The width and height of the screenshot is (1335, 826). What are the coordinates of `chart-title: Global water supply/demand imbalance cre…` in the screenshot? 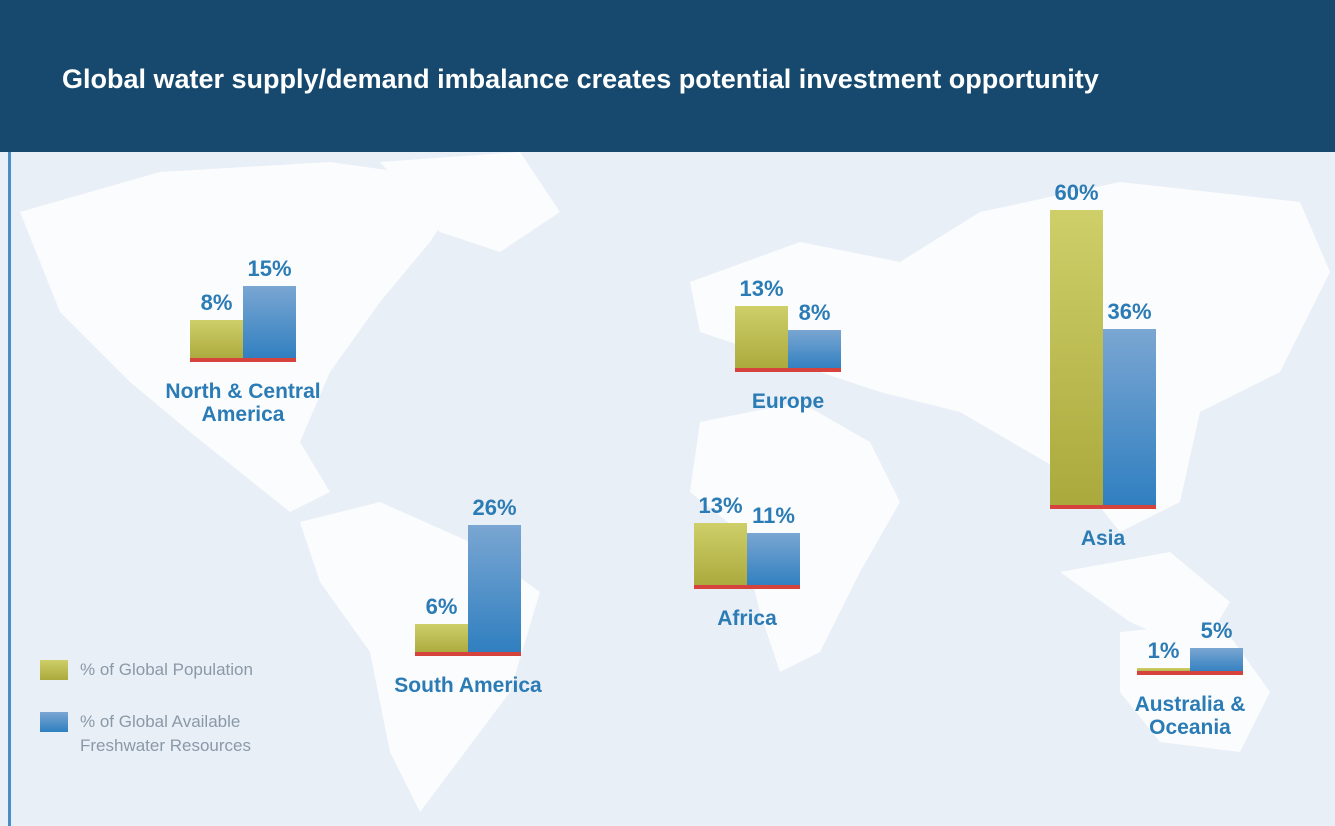 It's located at (580, 79).